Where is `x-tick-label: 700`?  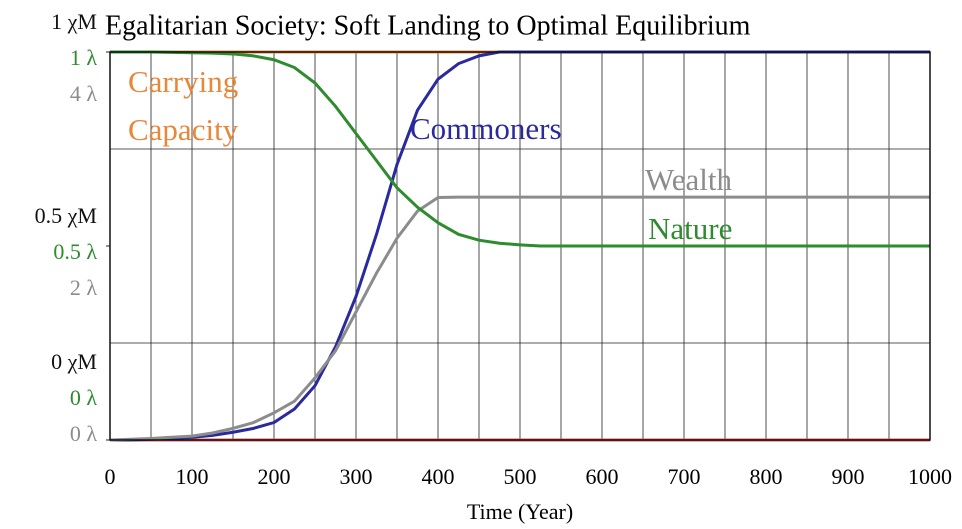 x-tick-label: 700 is located at coordinates (684, 476).